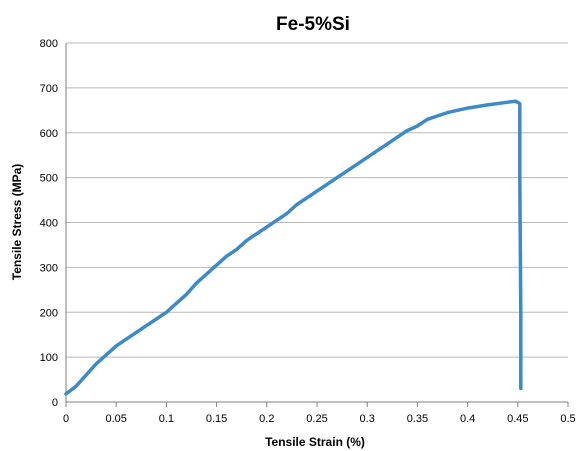 The width and height of the screenshot is (580, 451). What do you see at coordinates (49, 313) in the screenshot?
I see `y-tick-label: 200` at bounding box center [49, 313].